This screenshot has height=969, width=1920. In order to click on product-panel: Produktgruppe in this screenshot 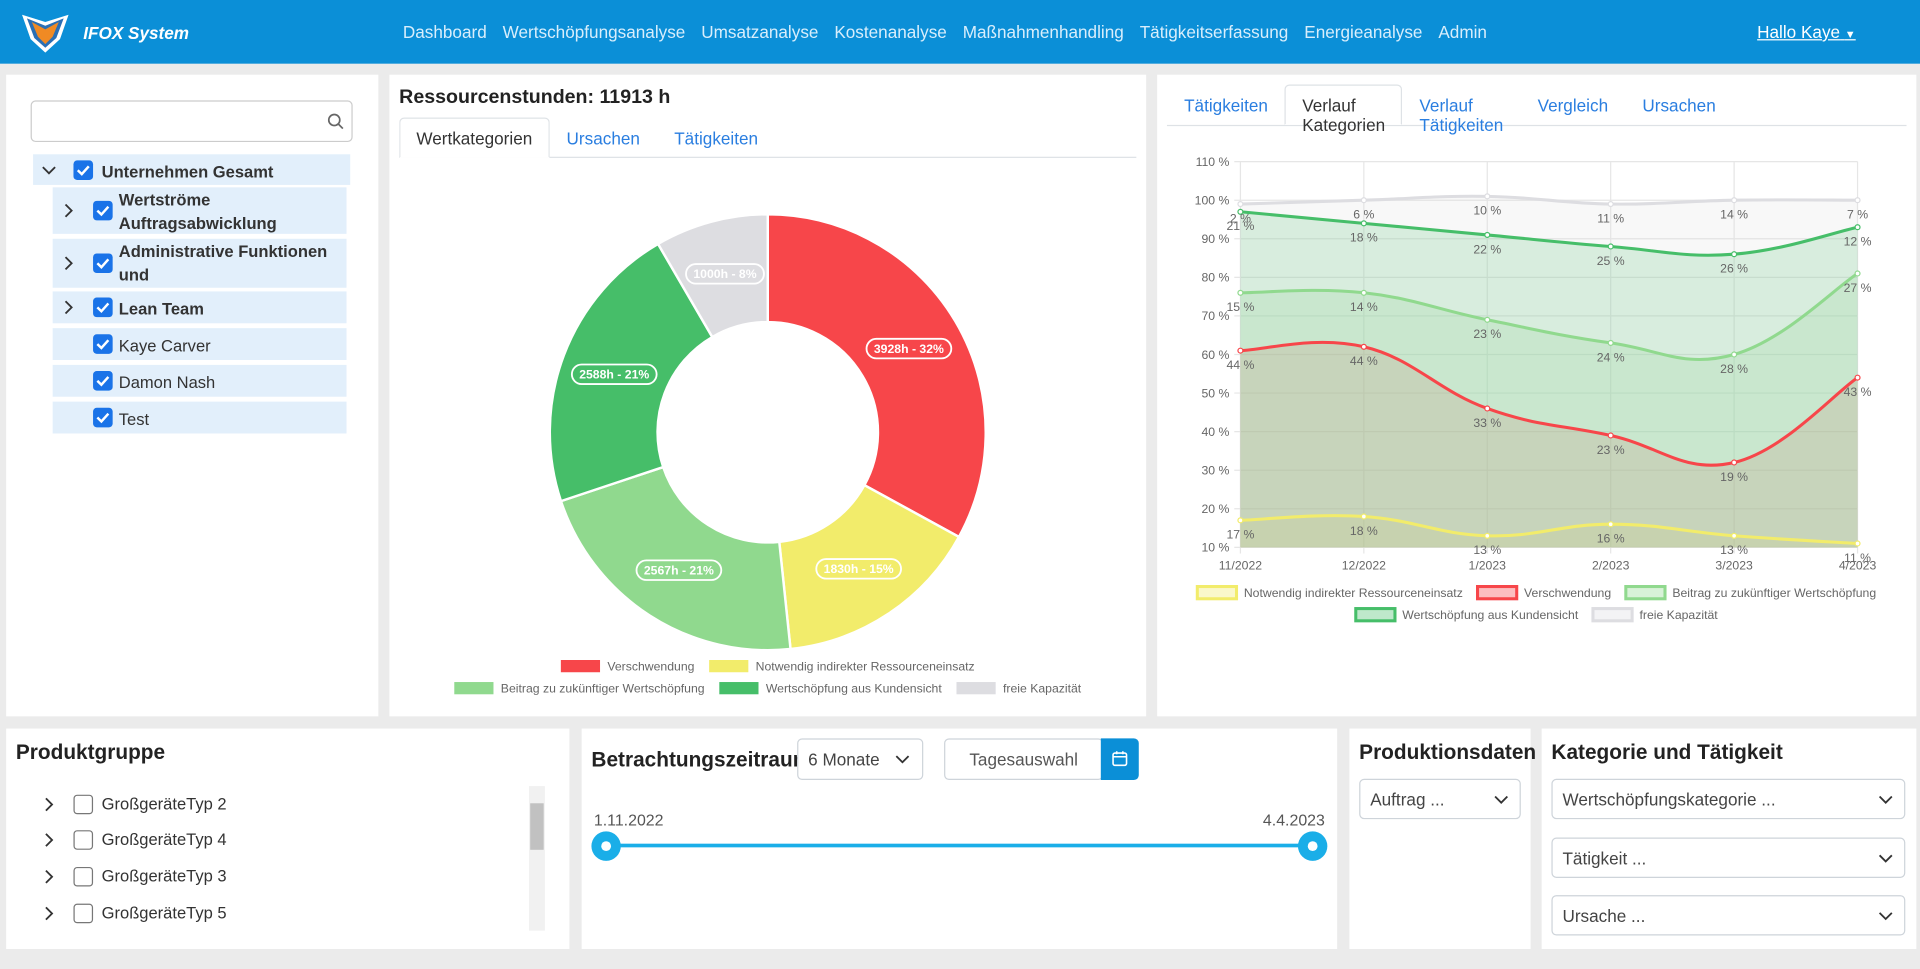, I will do `click(288, 838)`.